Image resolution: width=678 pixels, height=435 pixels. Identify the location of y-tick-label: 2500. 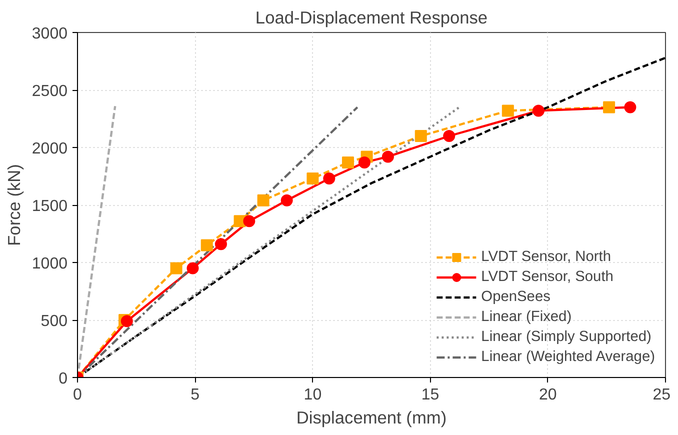
(50, 91).